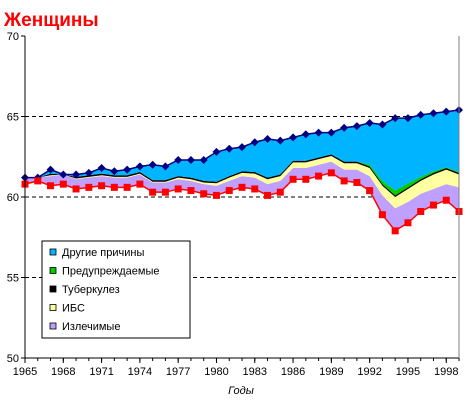  What do you see at coordinates (13, 198) in the screenshot?
I see `y-tick-label: 60` at bounding box center [13, 198].